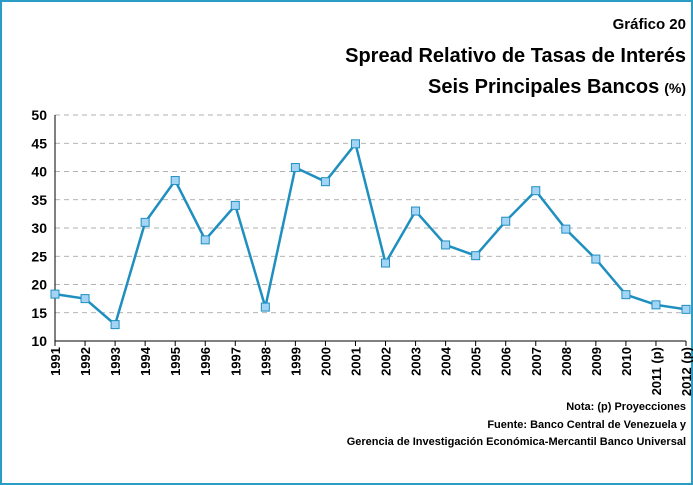 The image size is (693, 485). What do you see at coordinates (543, 87) in the screenshot?
I see `subtitle: Seis Principales Bancos` at bounding box center [543, 87].